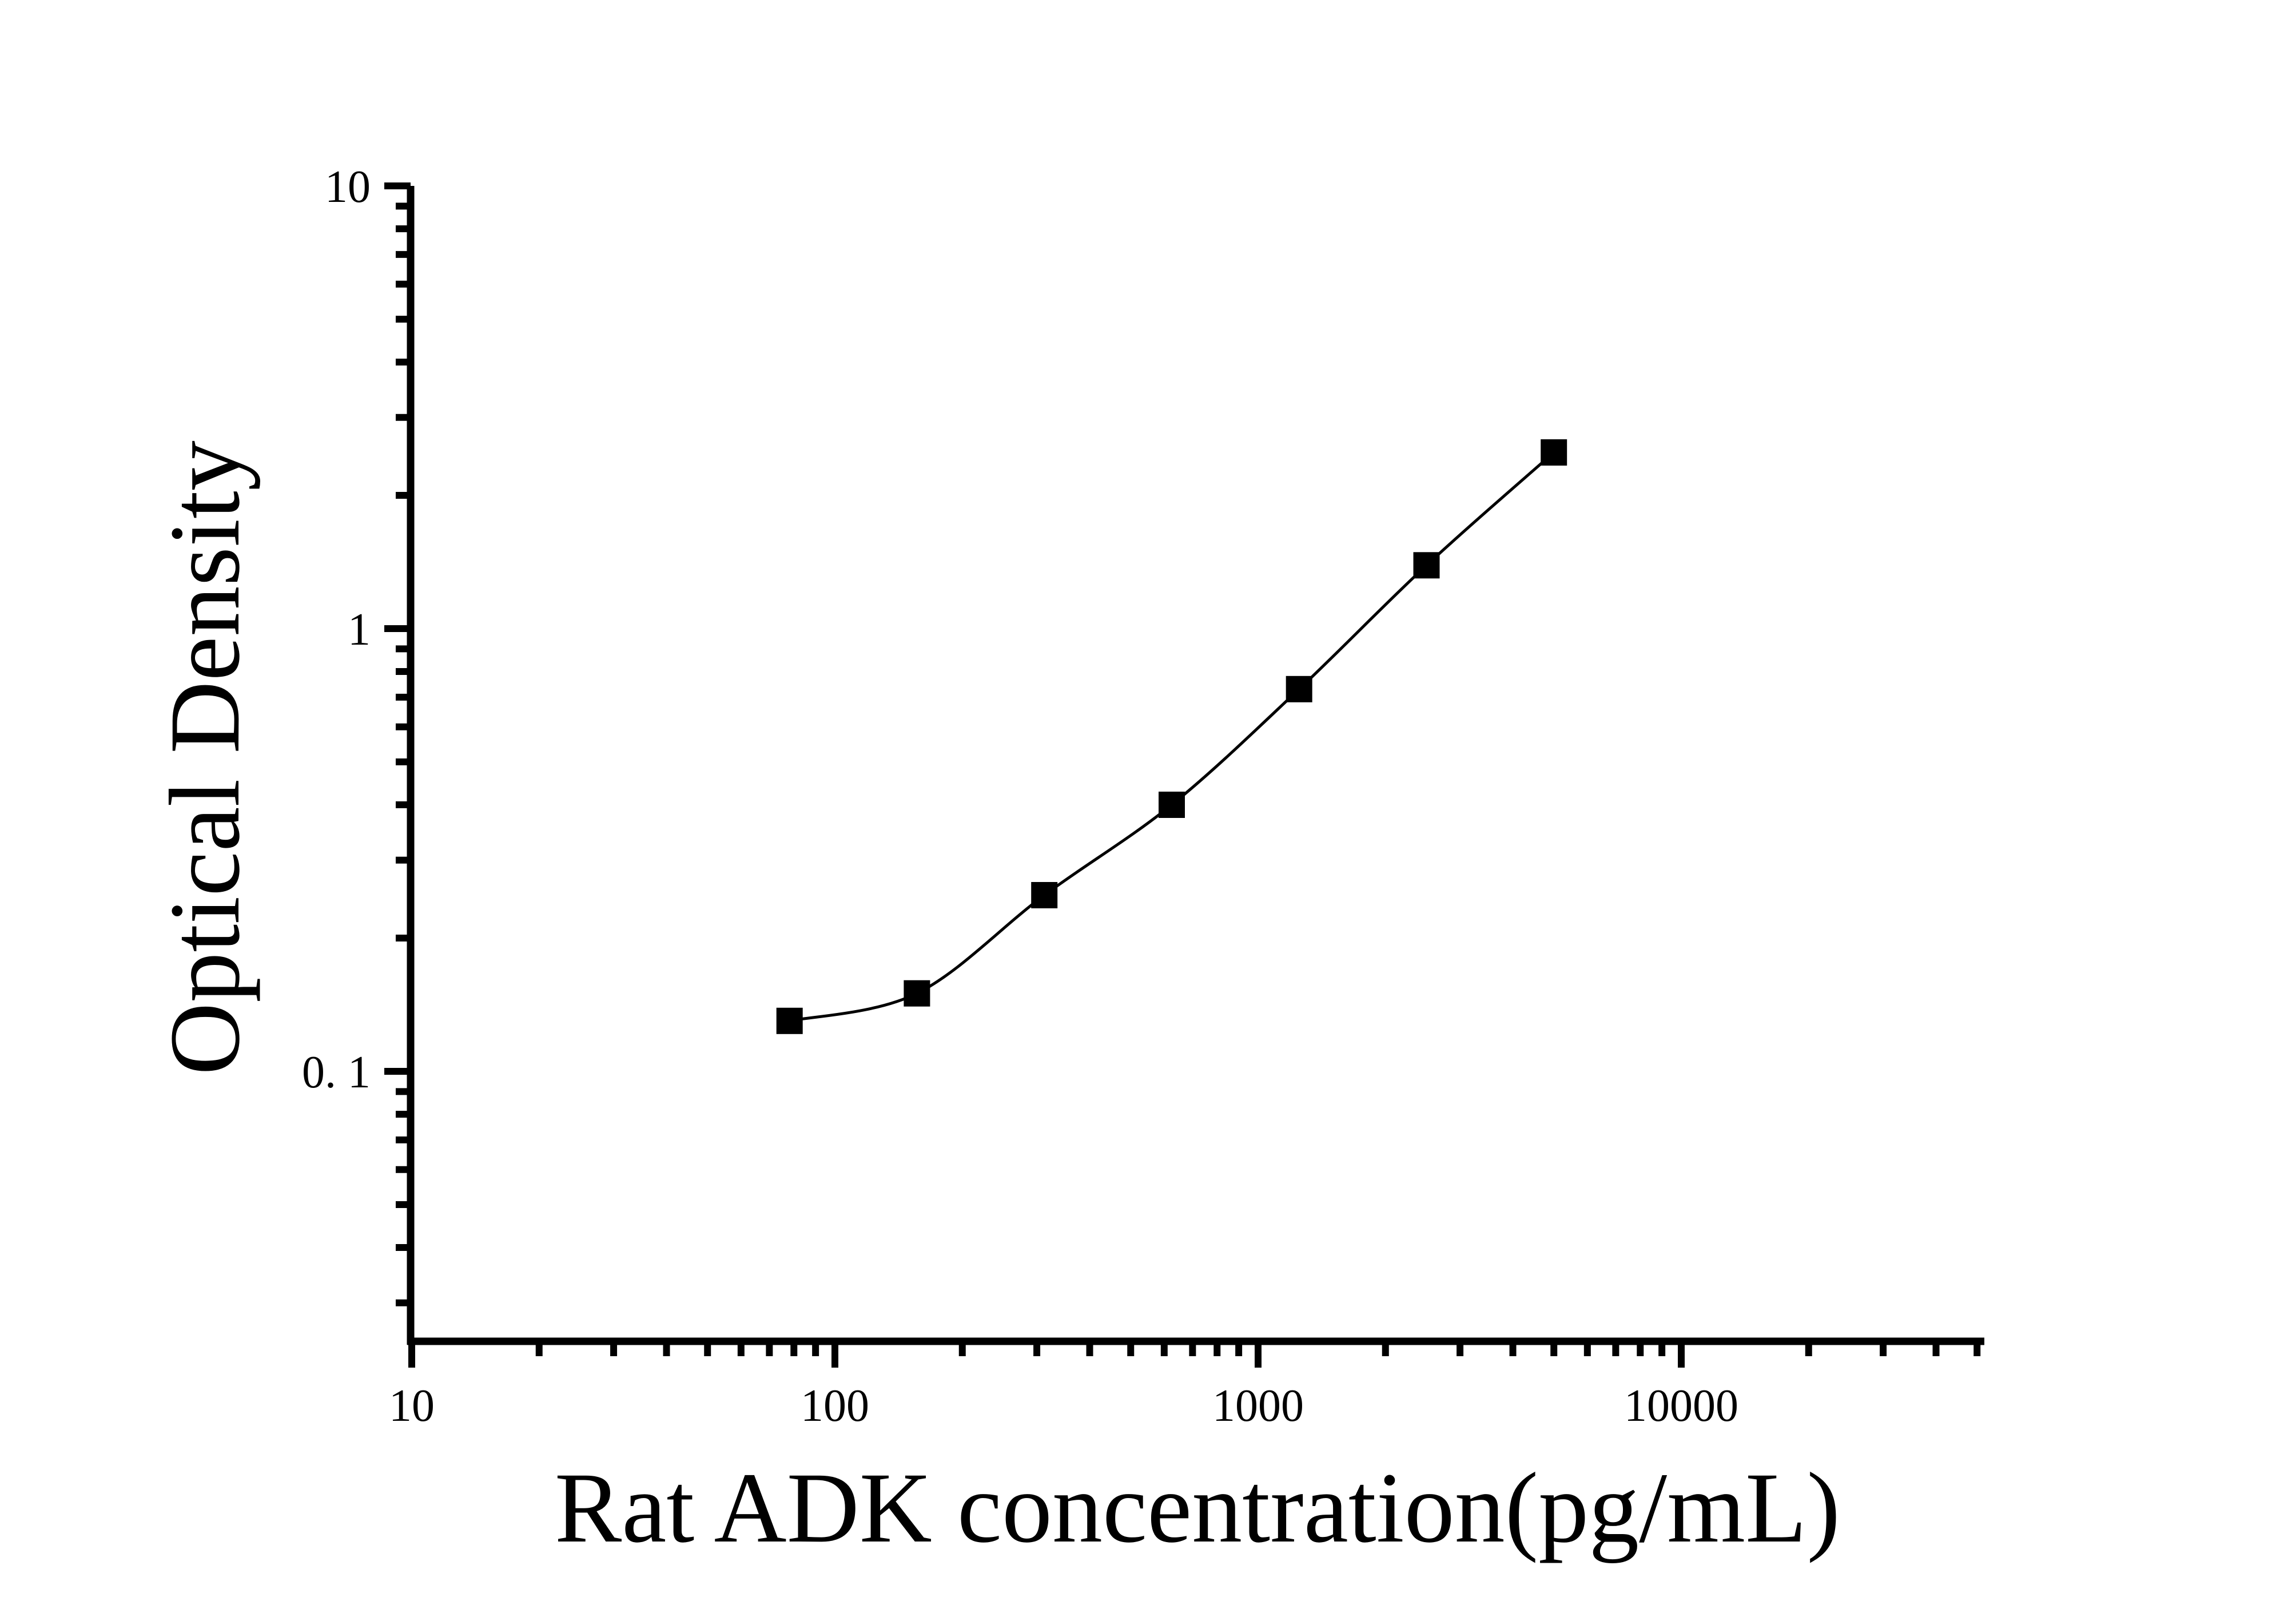  What do you see at coordinates (1258, 1406) in the screenshot?
I see `x-tick-label: 1000` at bounding box center [1258, 1406].